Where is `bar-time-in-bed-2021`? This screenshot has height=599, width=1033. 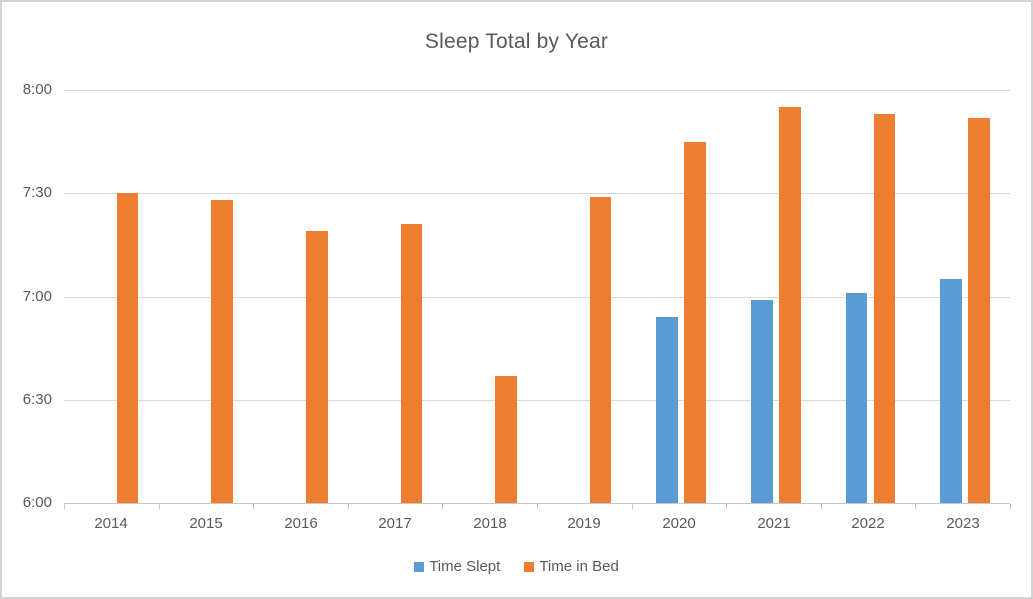 bar-time-in-bed-2021 is located at coordinates (790, 305).